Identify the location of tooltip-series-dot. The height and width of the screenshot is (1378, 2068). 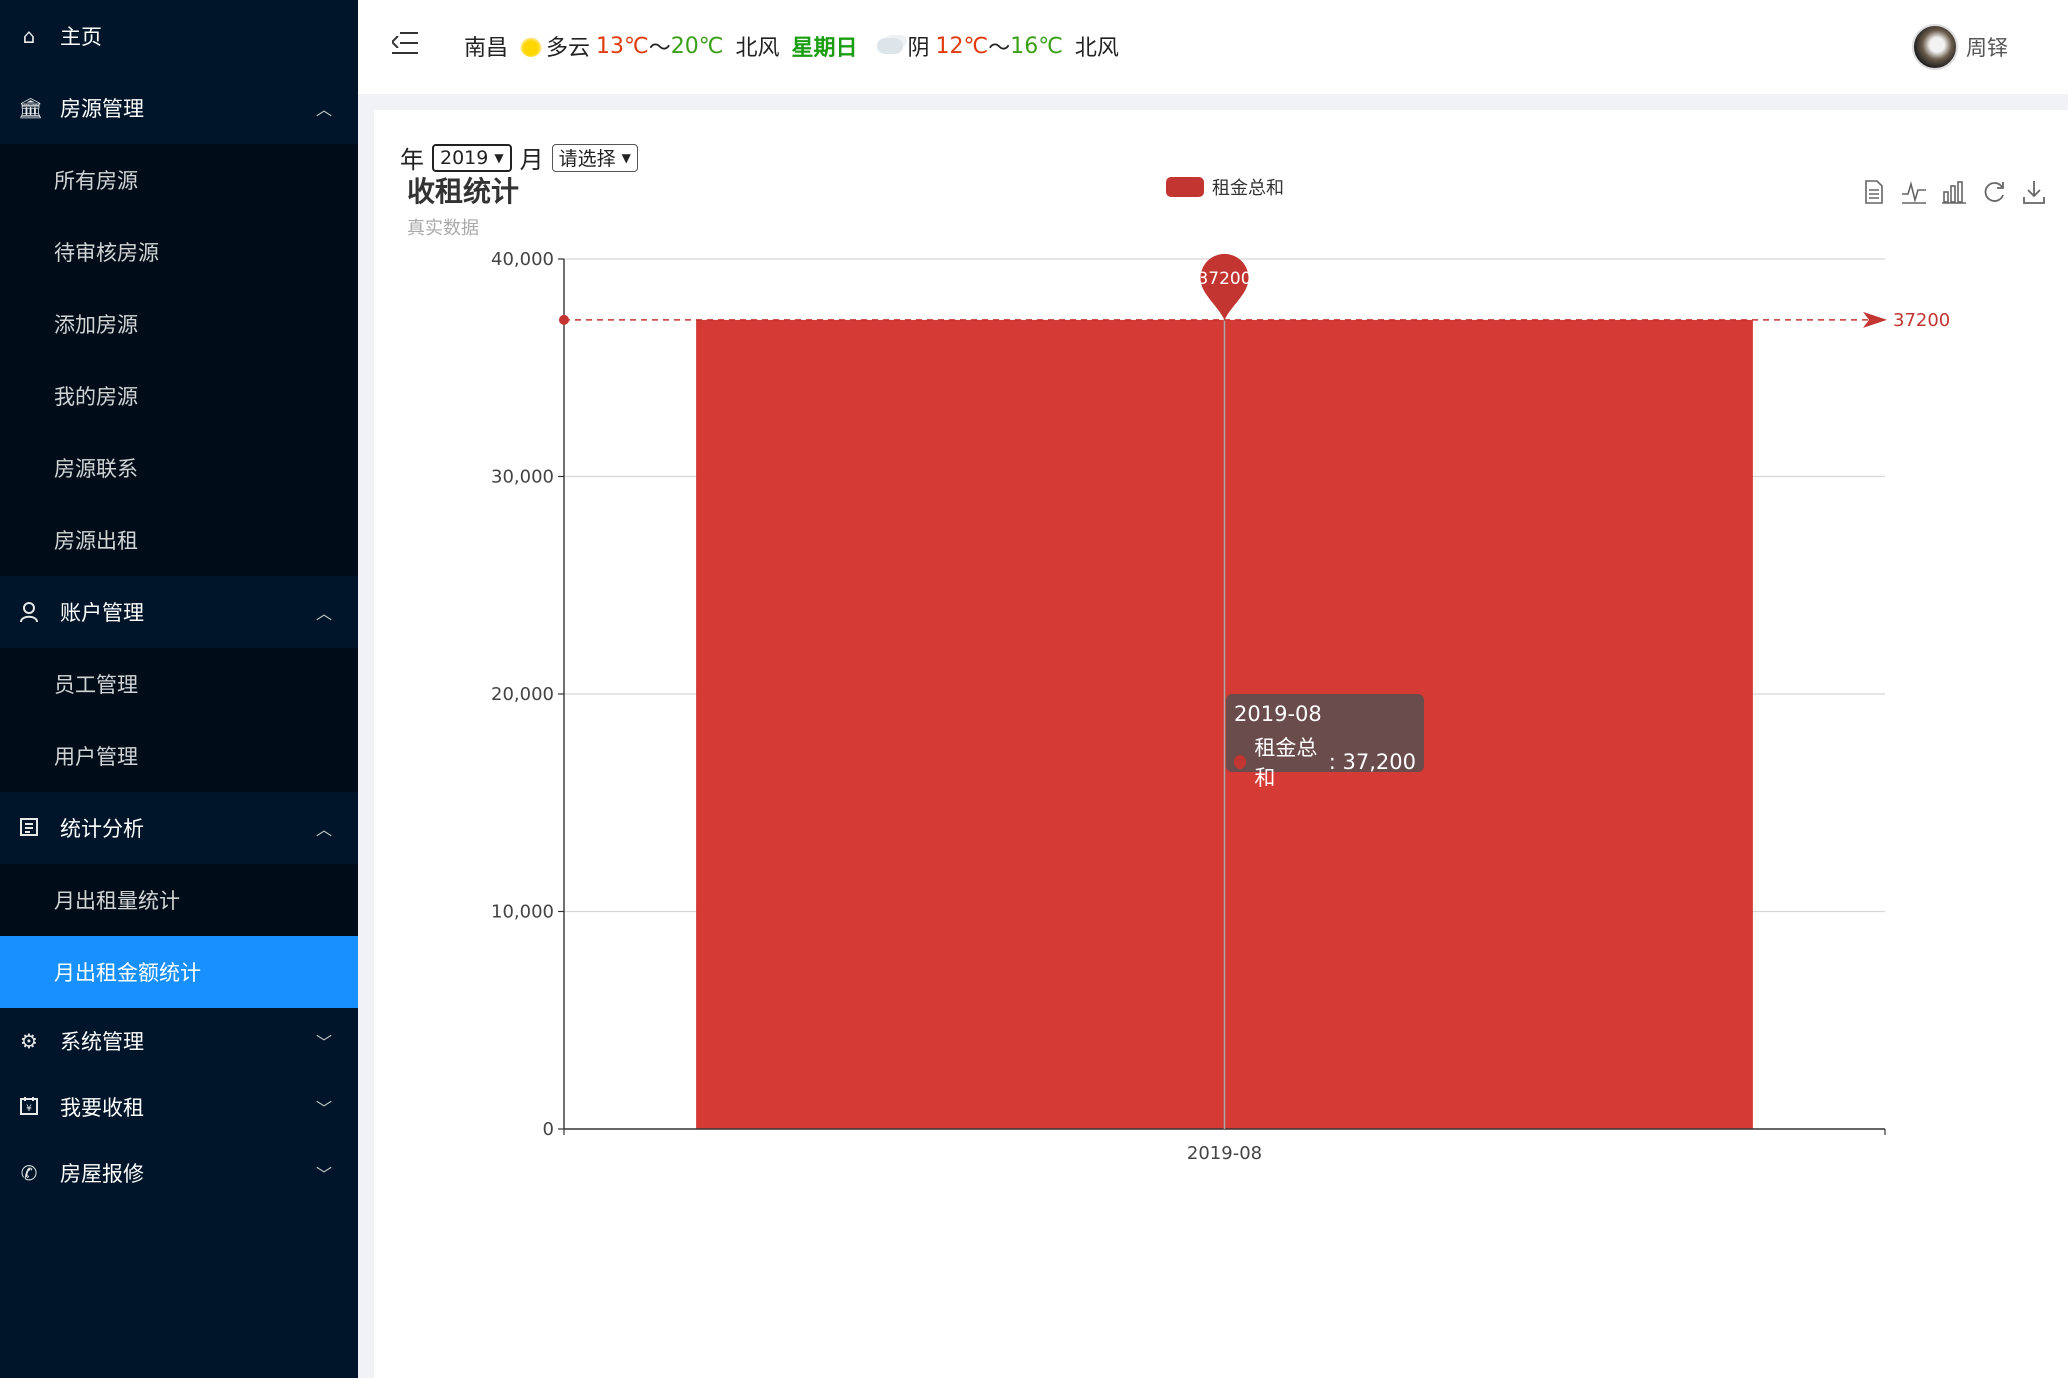
(1240, 762).